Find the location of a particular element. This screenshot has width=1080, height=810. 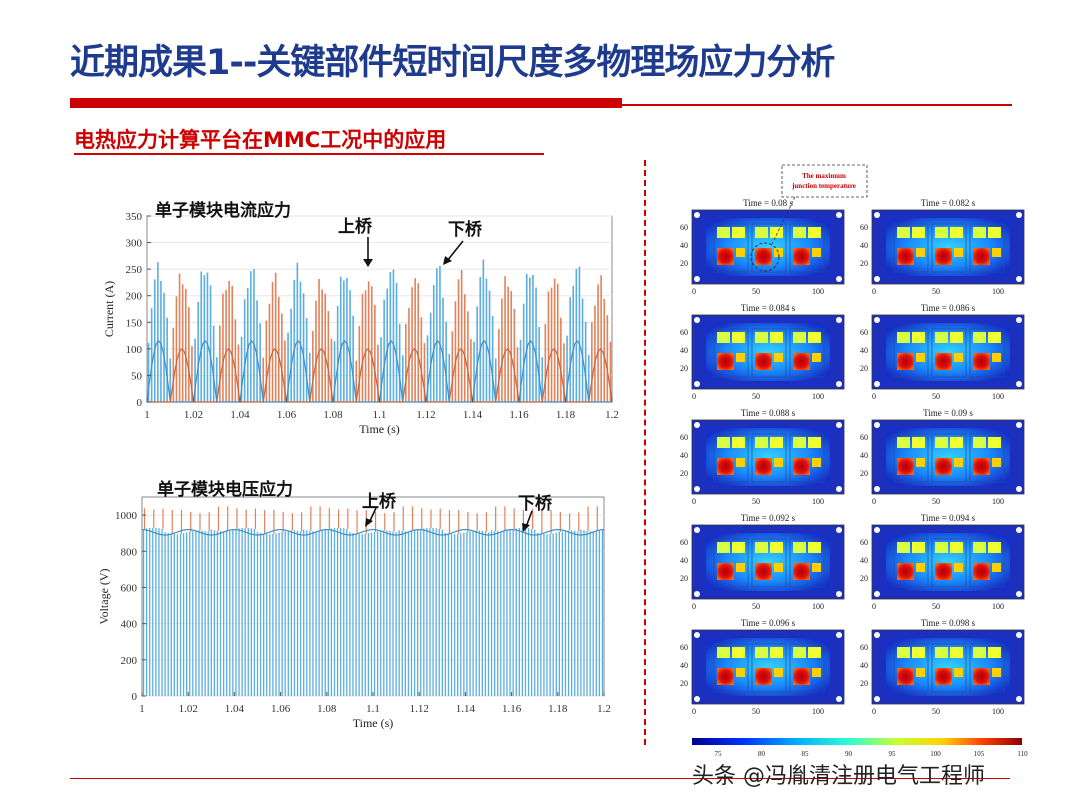

voltage-ytick-label: 400 is located at coordinates (129, 625).